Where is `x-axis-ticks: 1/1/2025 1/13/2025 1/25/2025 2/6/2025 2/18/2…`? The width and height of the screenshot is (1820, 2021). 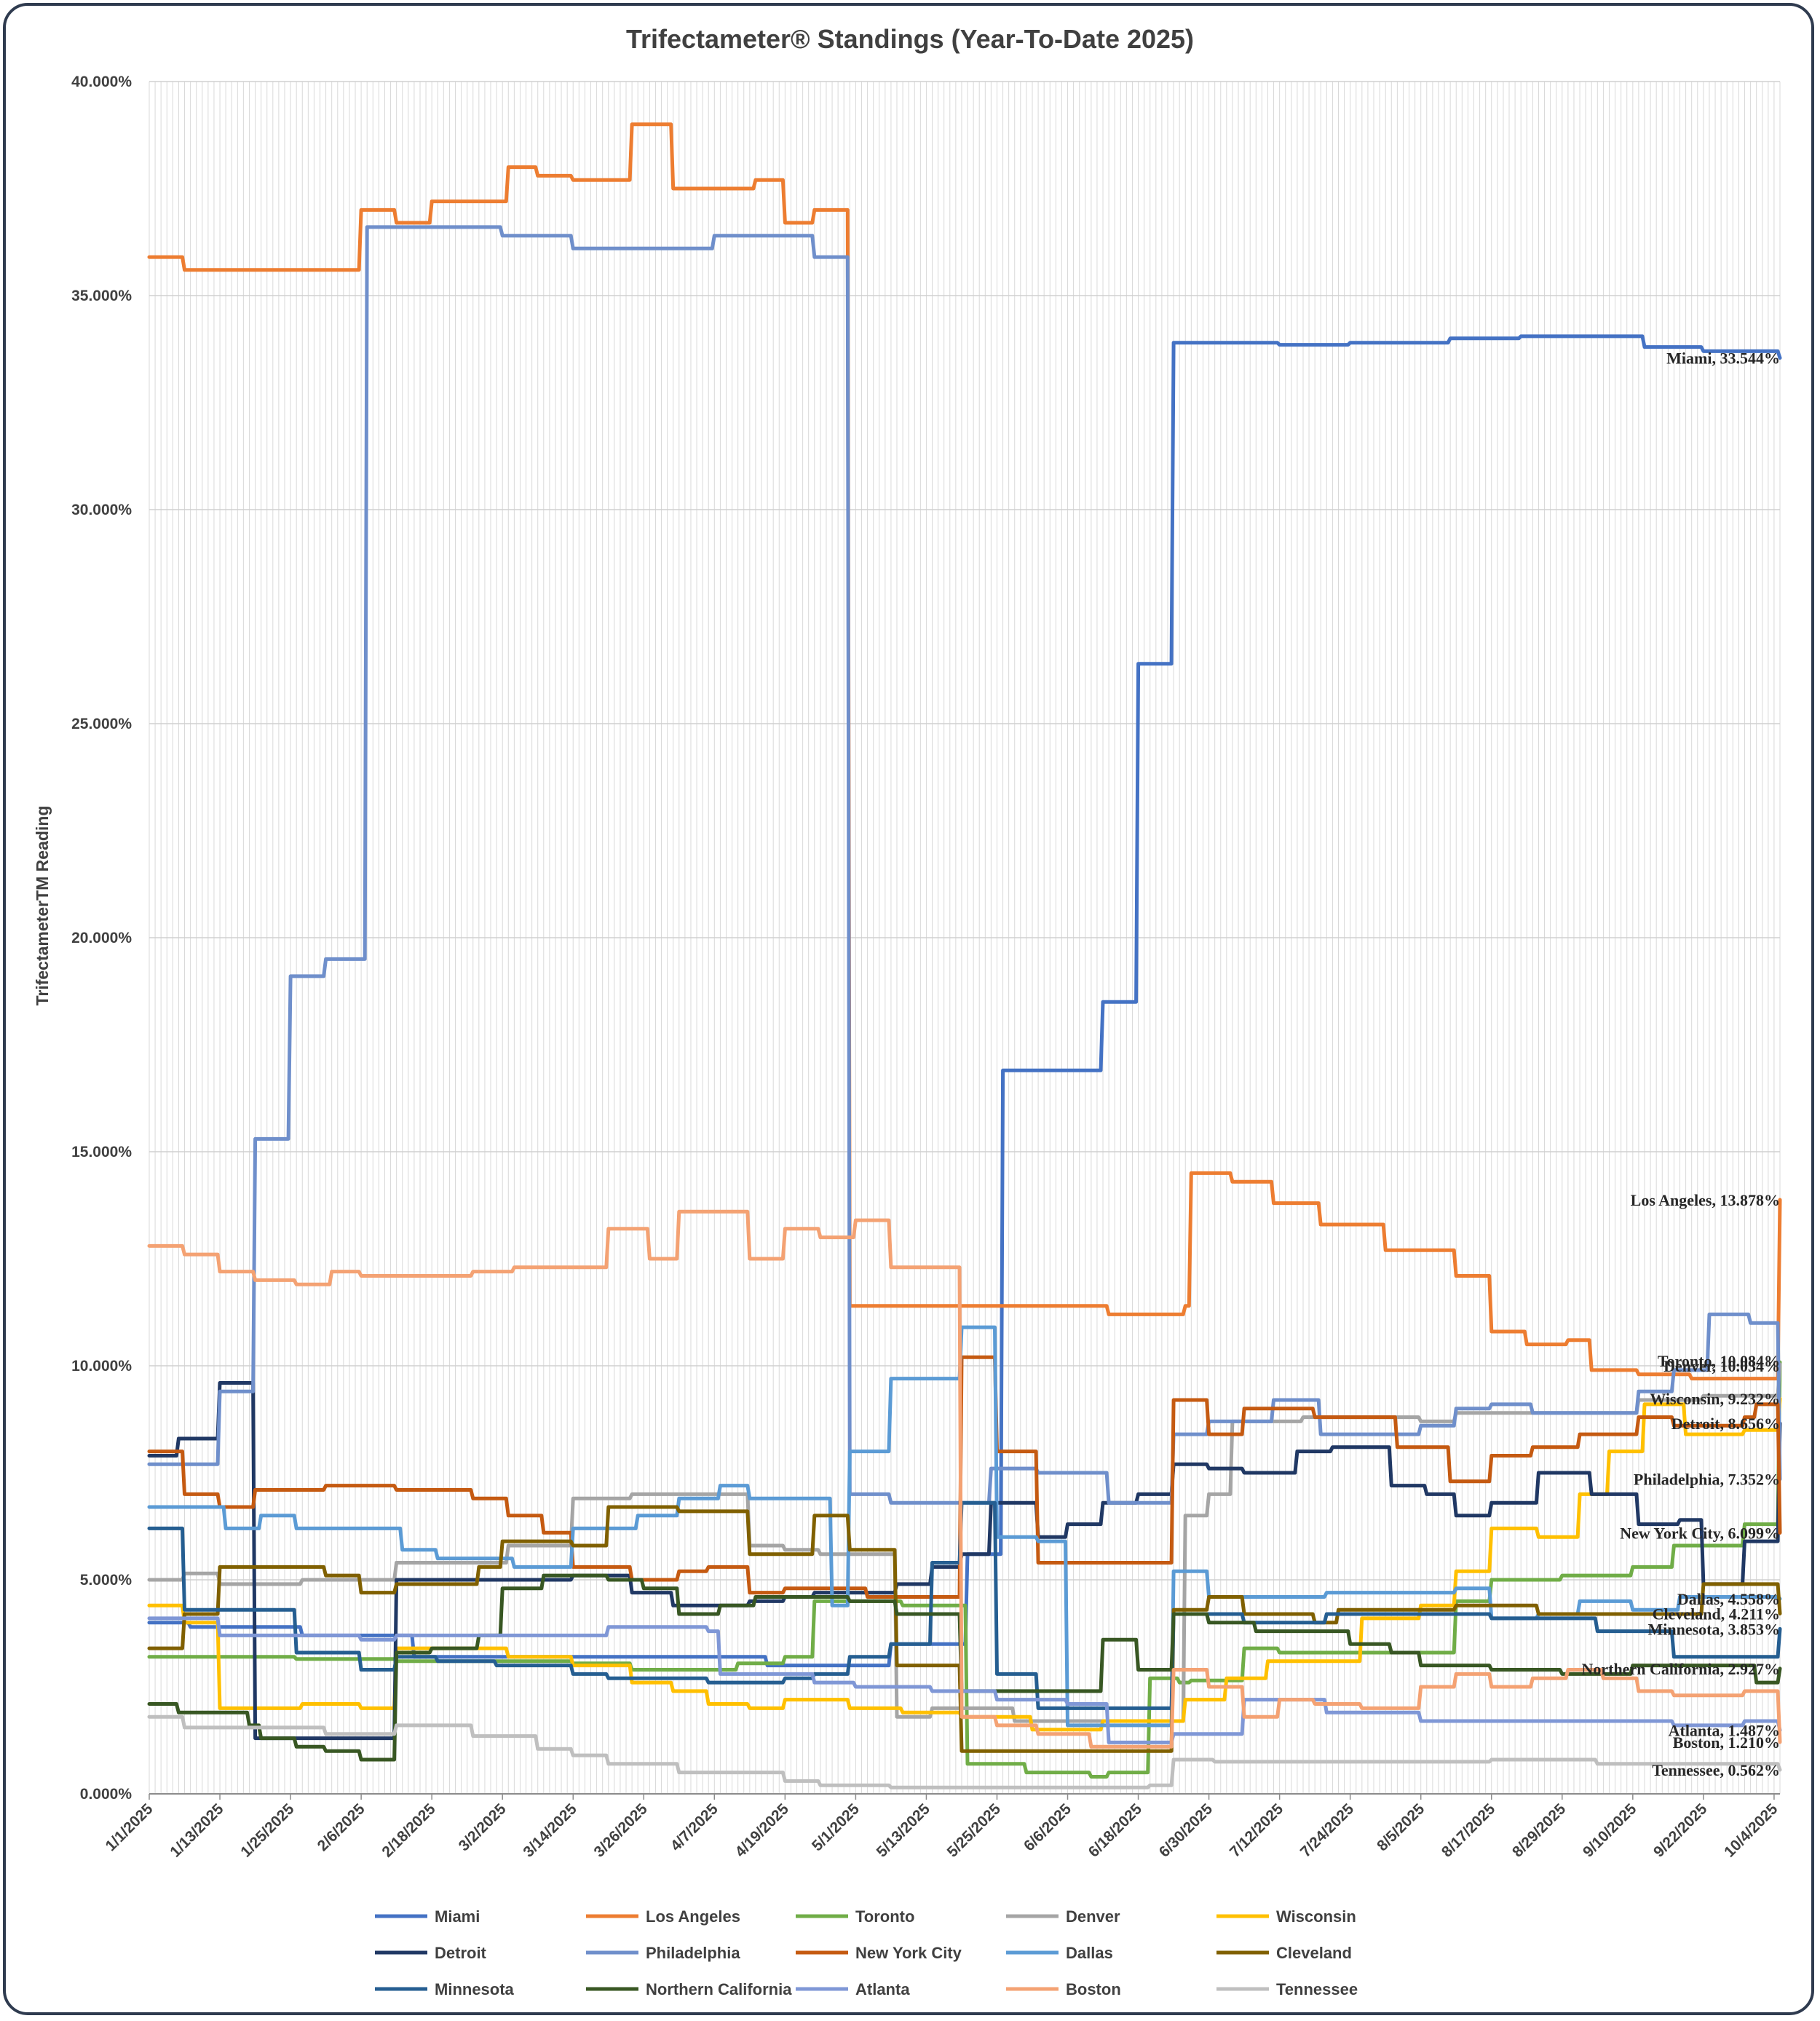
x-axis-ticks: 1/1/2025 1/13/2025 1/25/2025 2/6/2025 2/18/2… is located at coordinates (941, 1827).